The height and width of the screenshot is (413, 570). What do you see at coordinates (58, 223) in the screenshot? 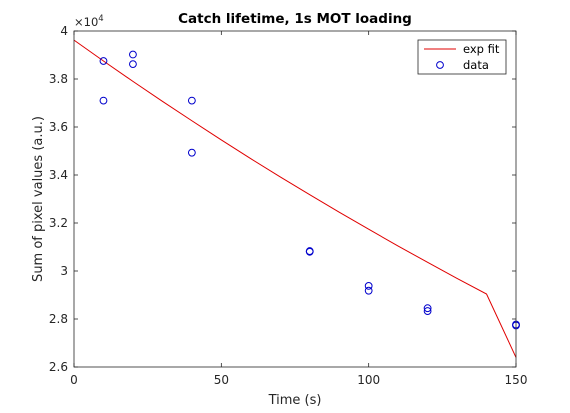
I see `y-tick-label: 3.2` at bounding box center [58, 223].